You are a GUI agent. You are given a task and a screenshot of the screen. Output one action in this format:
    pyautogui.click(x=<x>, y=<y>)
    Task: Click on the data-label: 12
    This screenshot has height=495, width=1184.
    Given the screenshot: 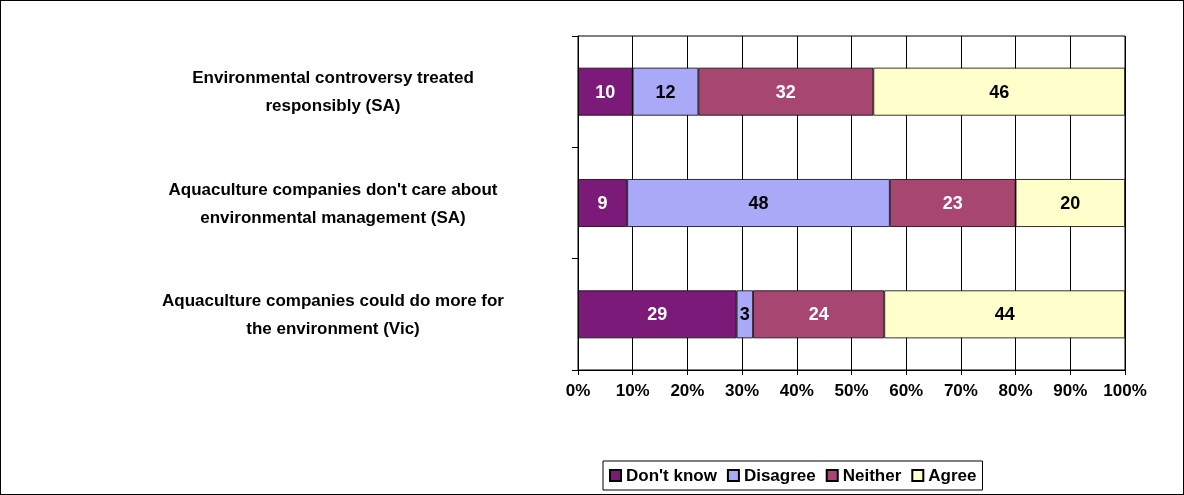 What is the action you would take?
    pyautogui.click(x=665, y=91)
    